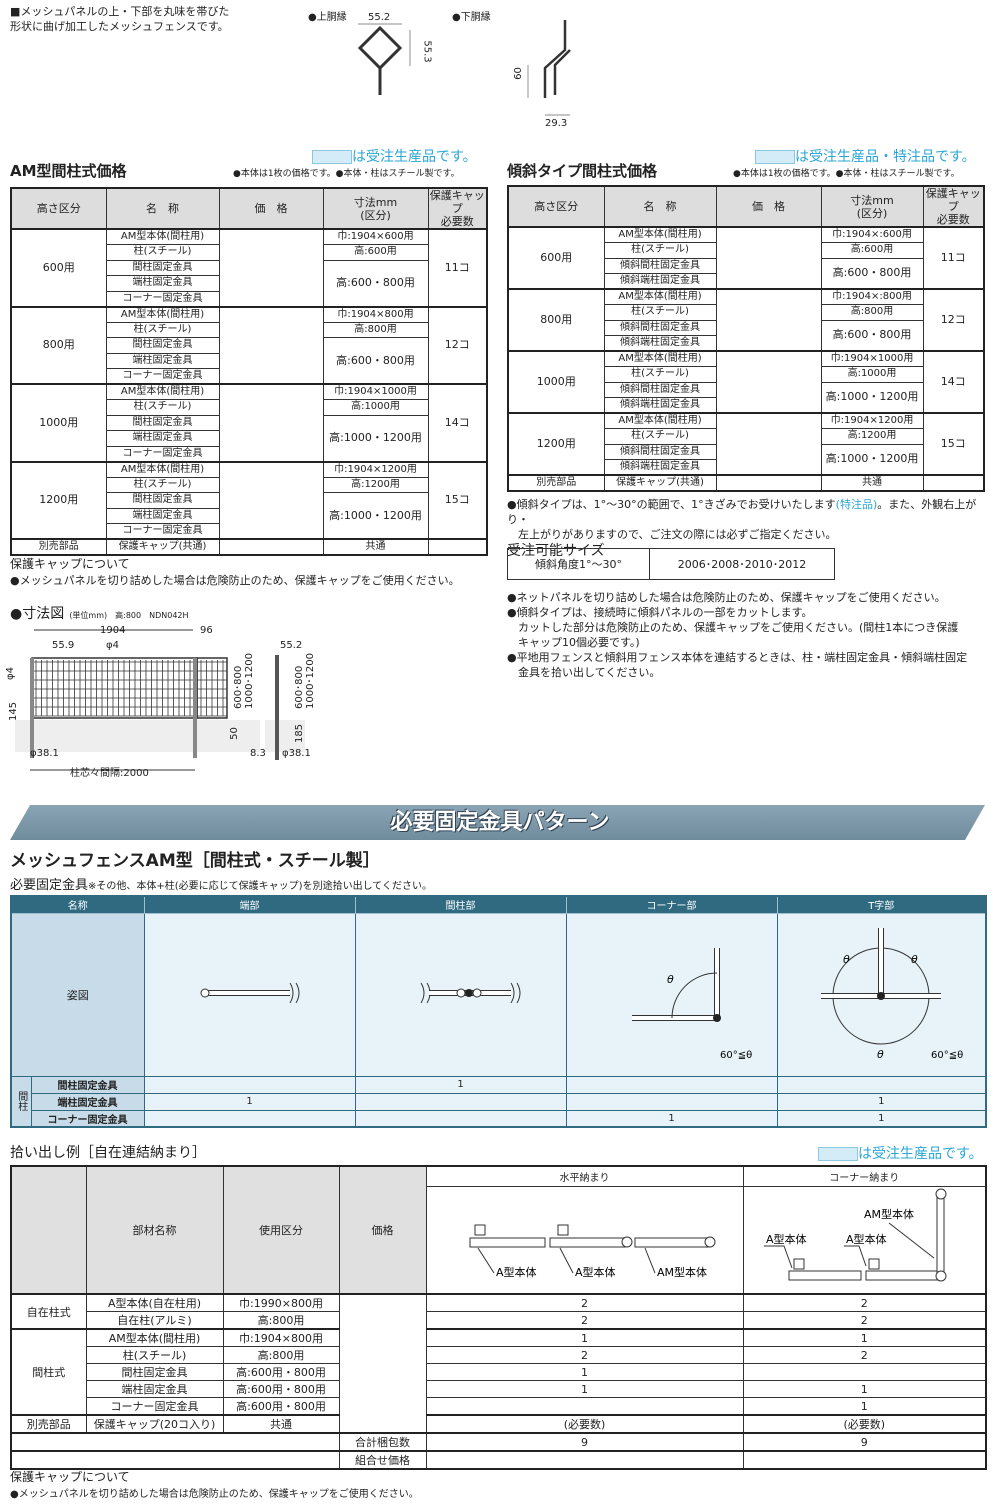  I want to click on dim-145: 145, so click(14, 711).